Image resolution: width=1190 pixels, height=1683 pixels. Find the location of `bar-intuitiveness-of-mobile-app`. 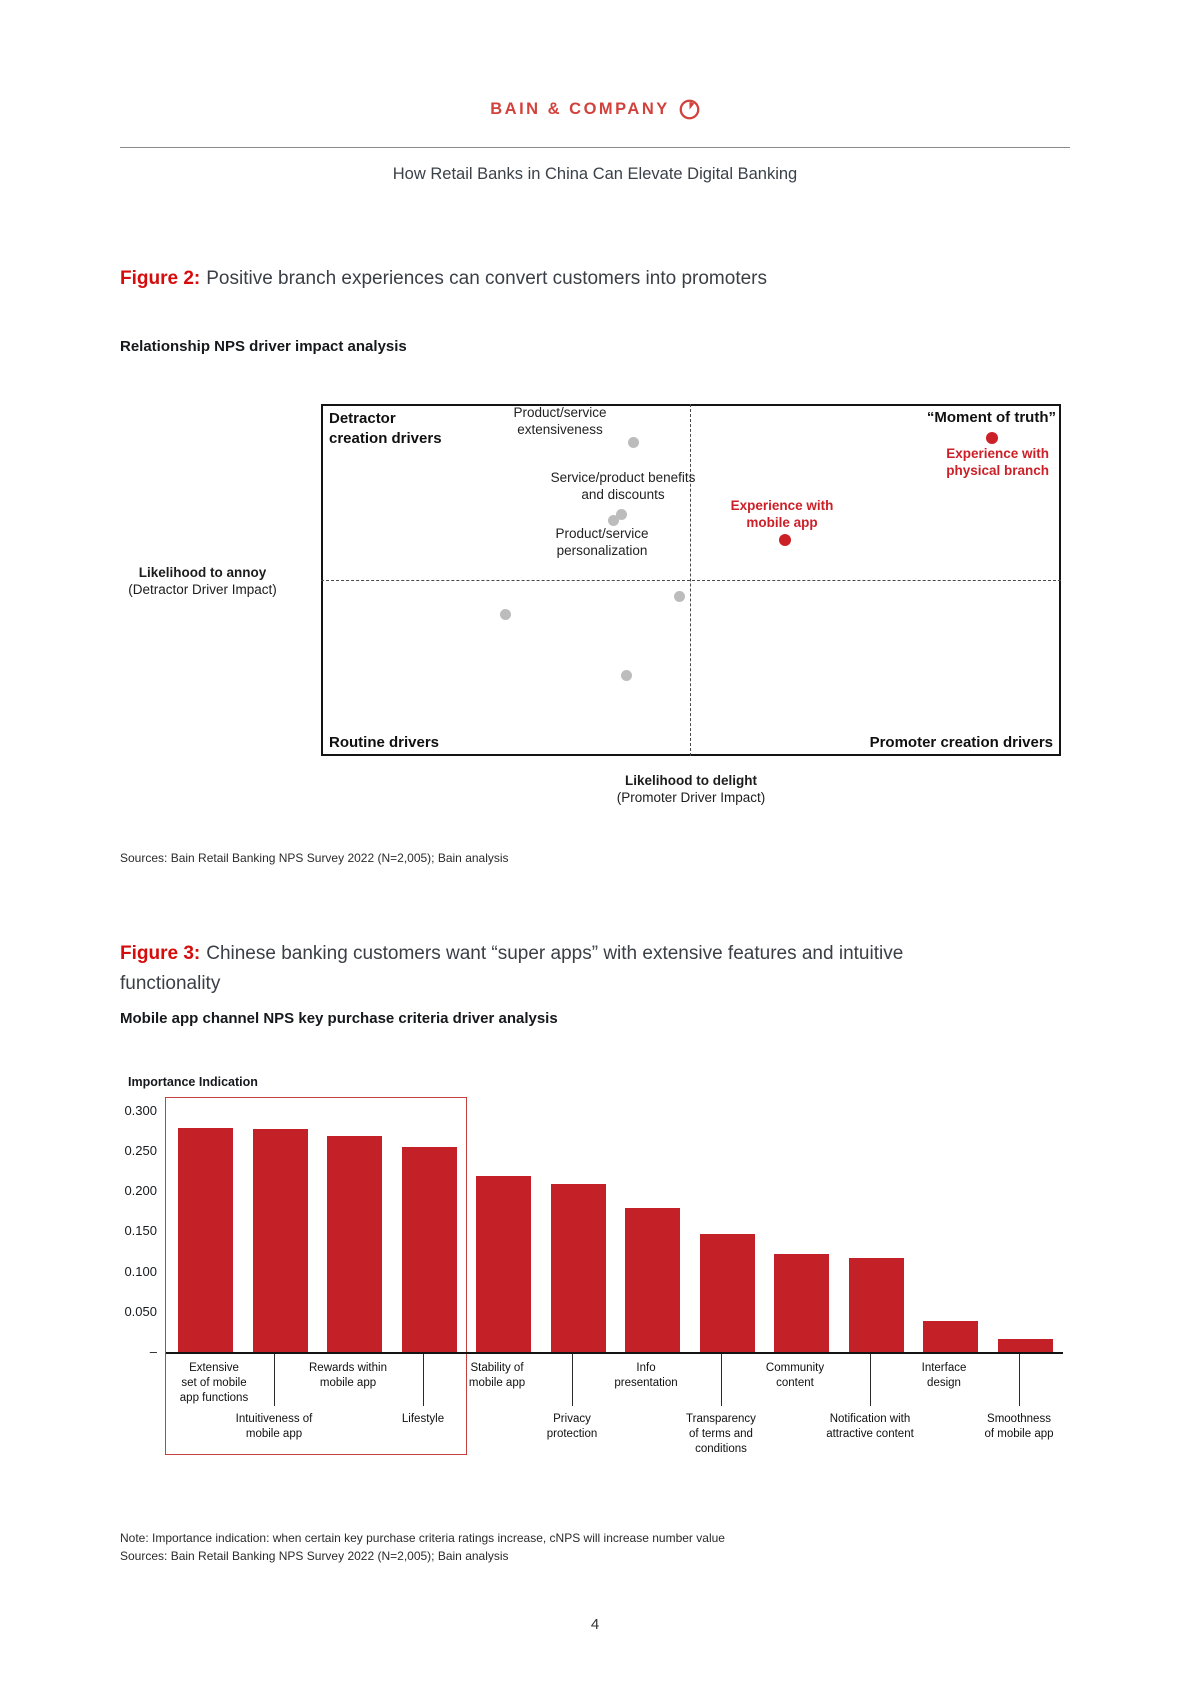

bar-intuitiveness-of-mobile-app is located at coordinates (280, 1241).